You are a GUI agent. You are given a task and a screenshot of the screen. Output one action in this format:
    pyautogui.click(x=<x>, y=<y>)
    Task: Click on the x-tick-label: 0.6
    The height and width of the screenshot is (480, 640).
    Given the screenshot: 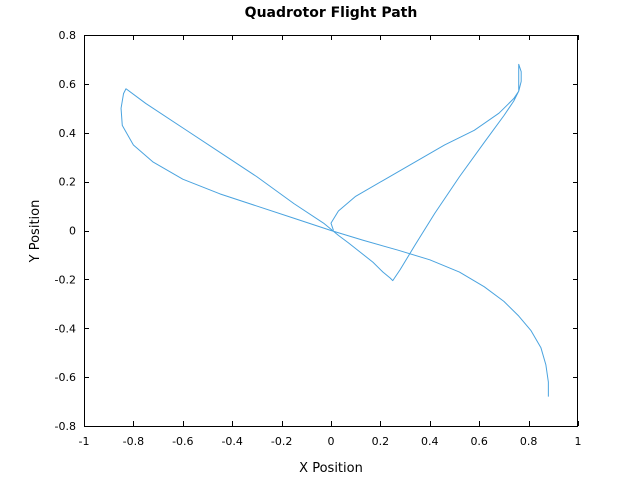 What is the action you would take?
    pyautogui.click(x=479, y=441)
    